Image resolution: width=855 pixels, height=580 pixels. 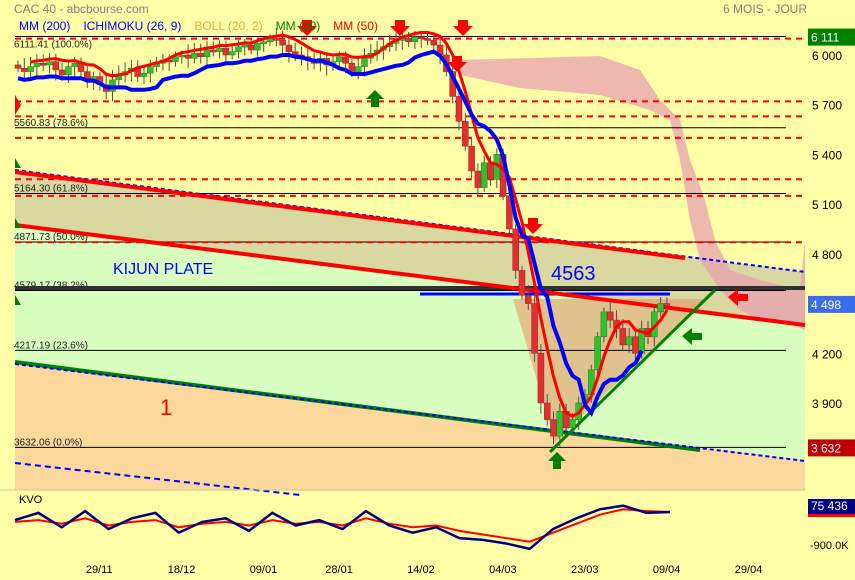 What do you see at coordinates (182, 570) in the screenshot?
I see `x-tick-label: 18/12` at bounding box center [182, 570].